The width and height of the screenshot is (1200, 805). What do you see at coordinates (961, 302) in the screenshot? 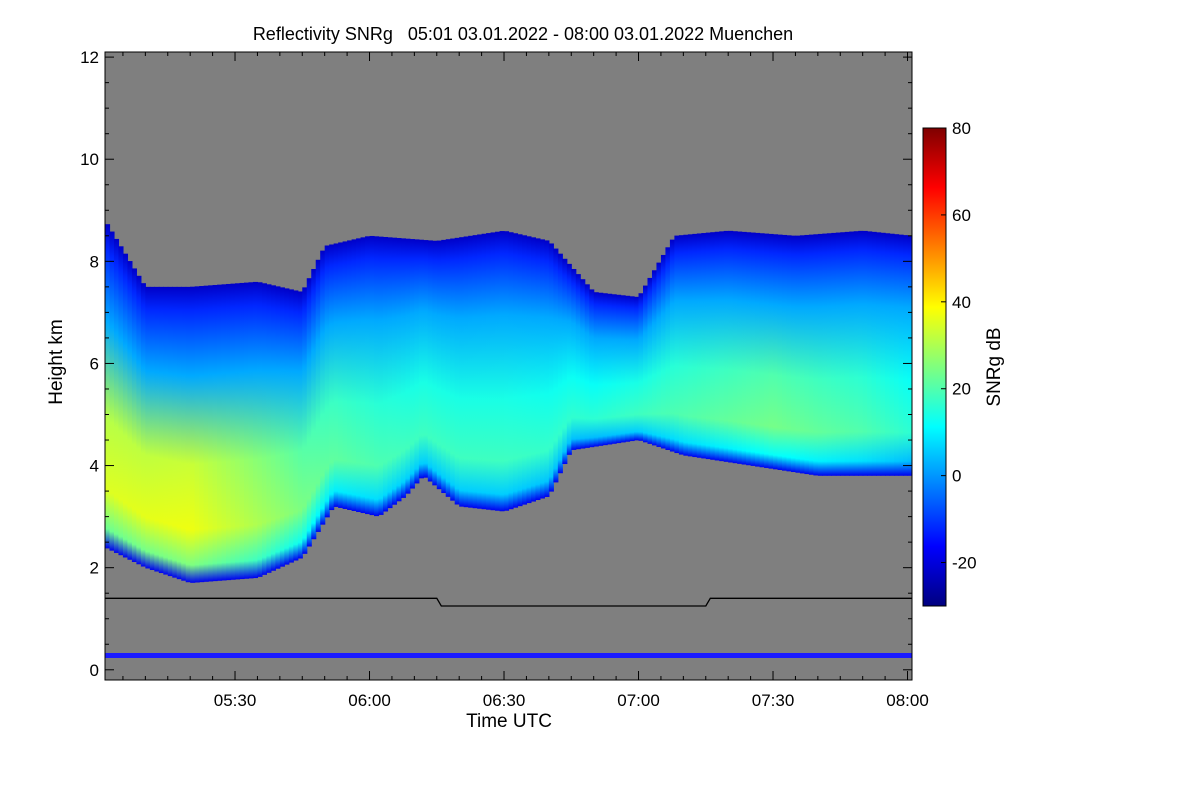
I see `colorbar-tick-label: 40` at bounding box center [961, 302].